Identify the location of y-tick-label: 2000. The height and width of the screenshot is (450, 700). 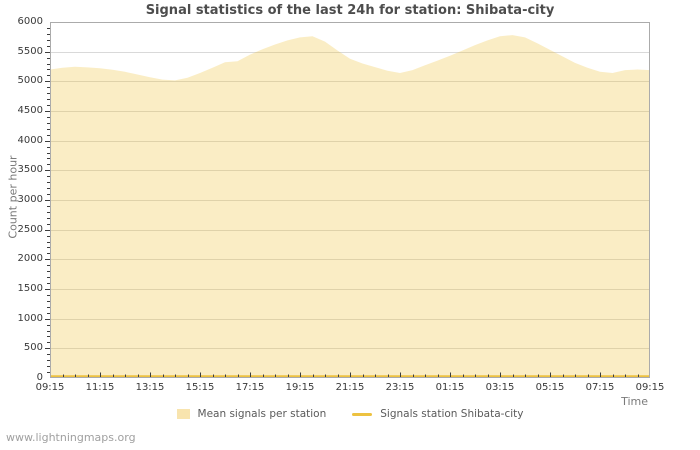
(30, 258).